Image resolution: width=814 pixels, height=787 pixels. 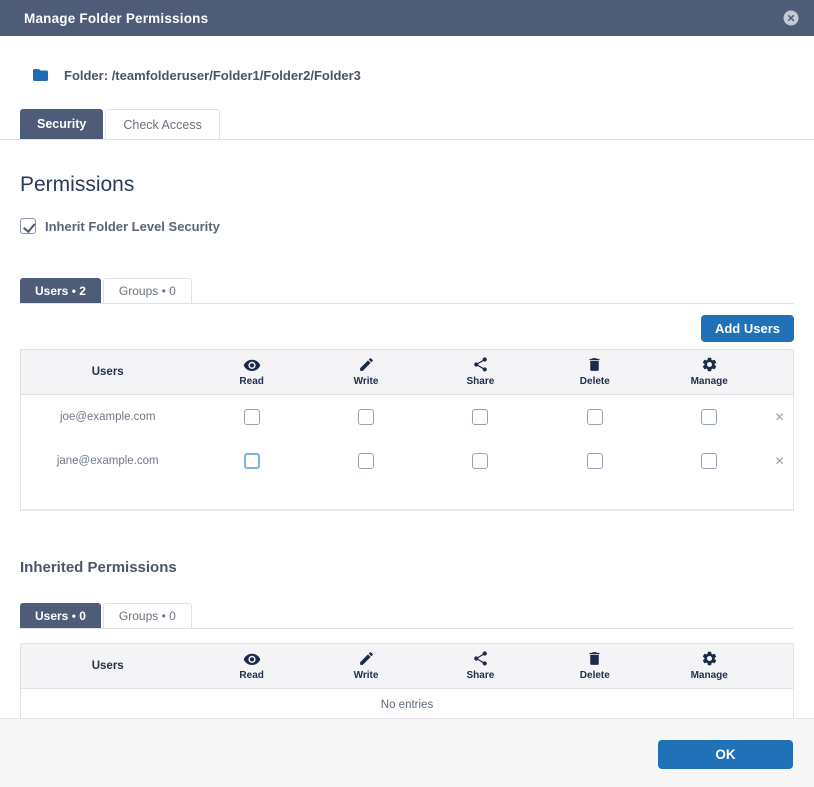 I want to click on folder-label: Folder:, so click(x=86, y=75).